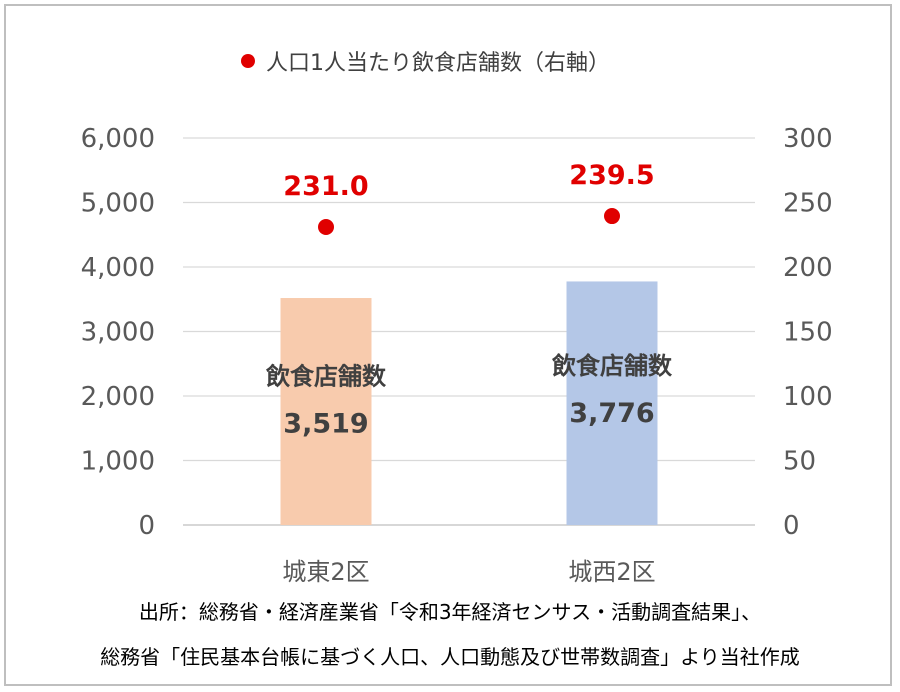 The height and width of the screenshot is (692, 900). What do you see at coordinates (611, 175) in the screenshot?
I see `data-point-label: 239.5` at bounding box center [611, 175].